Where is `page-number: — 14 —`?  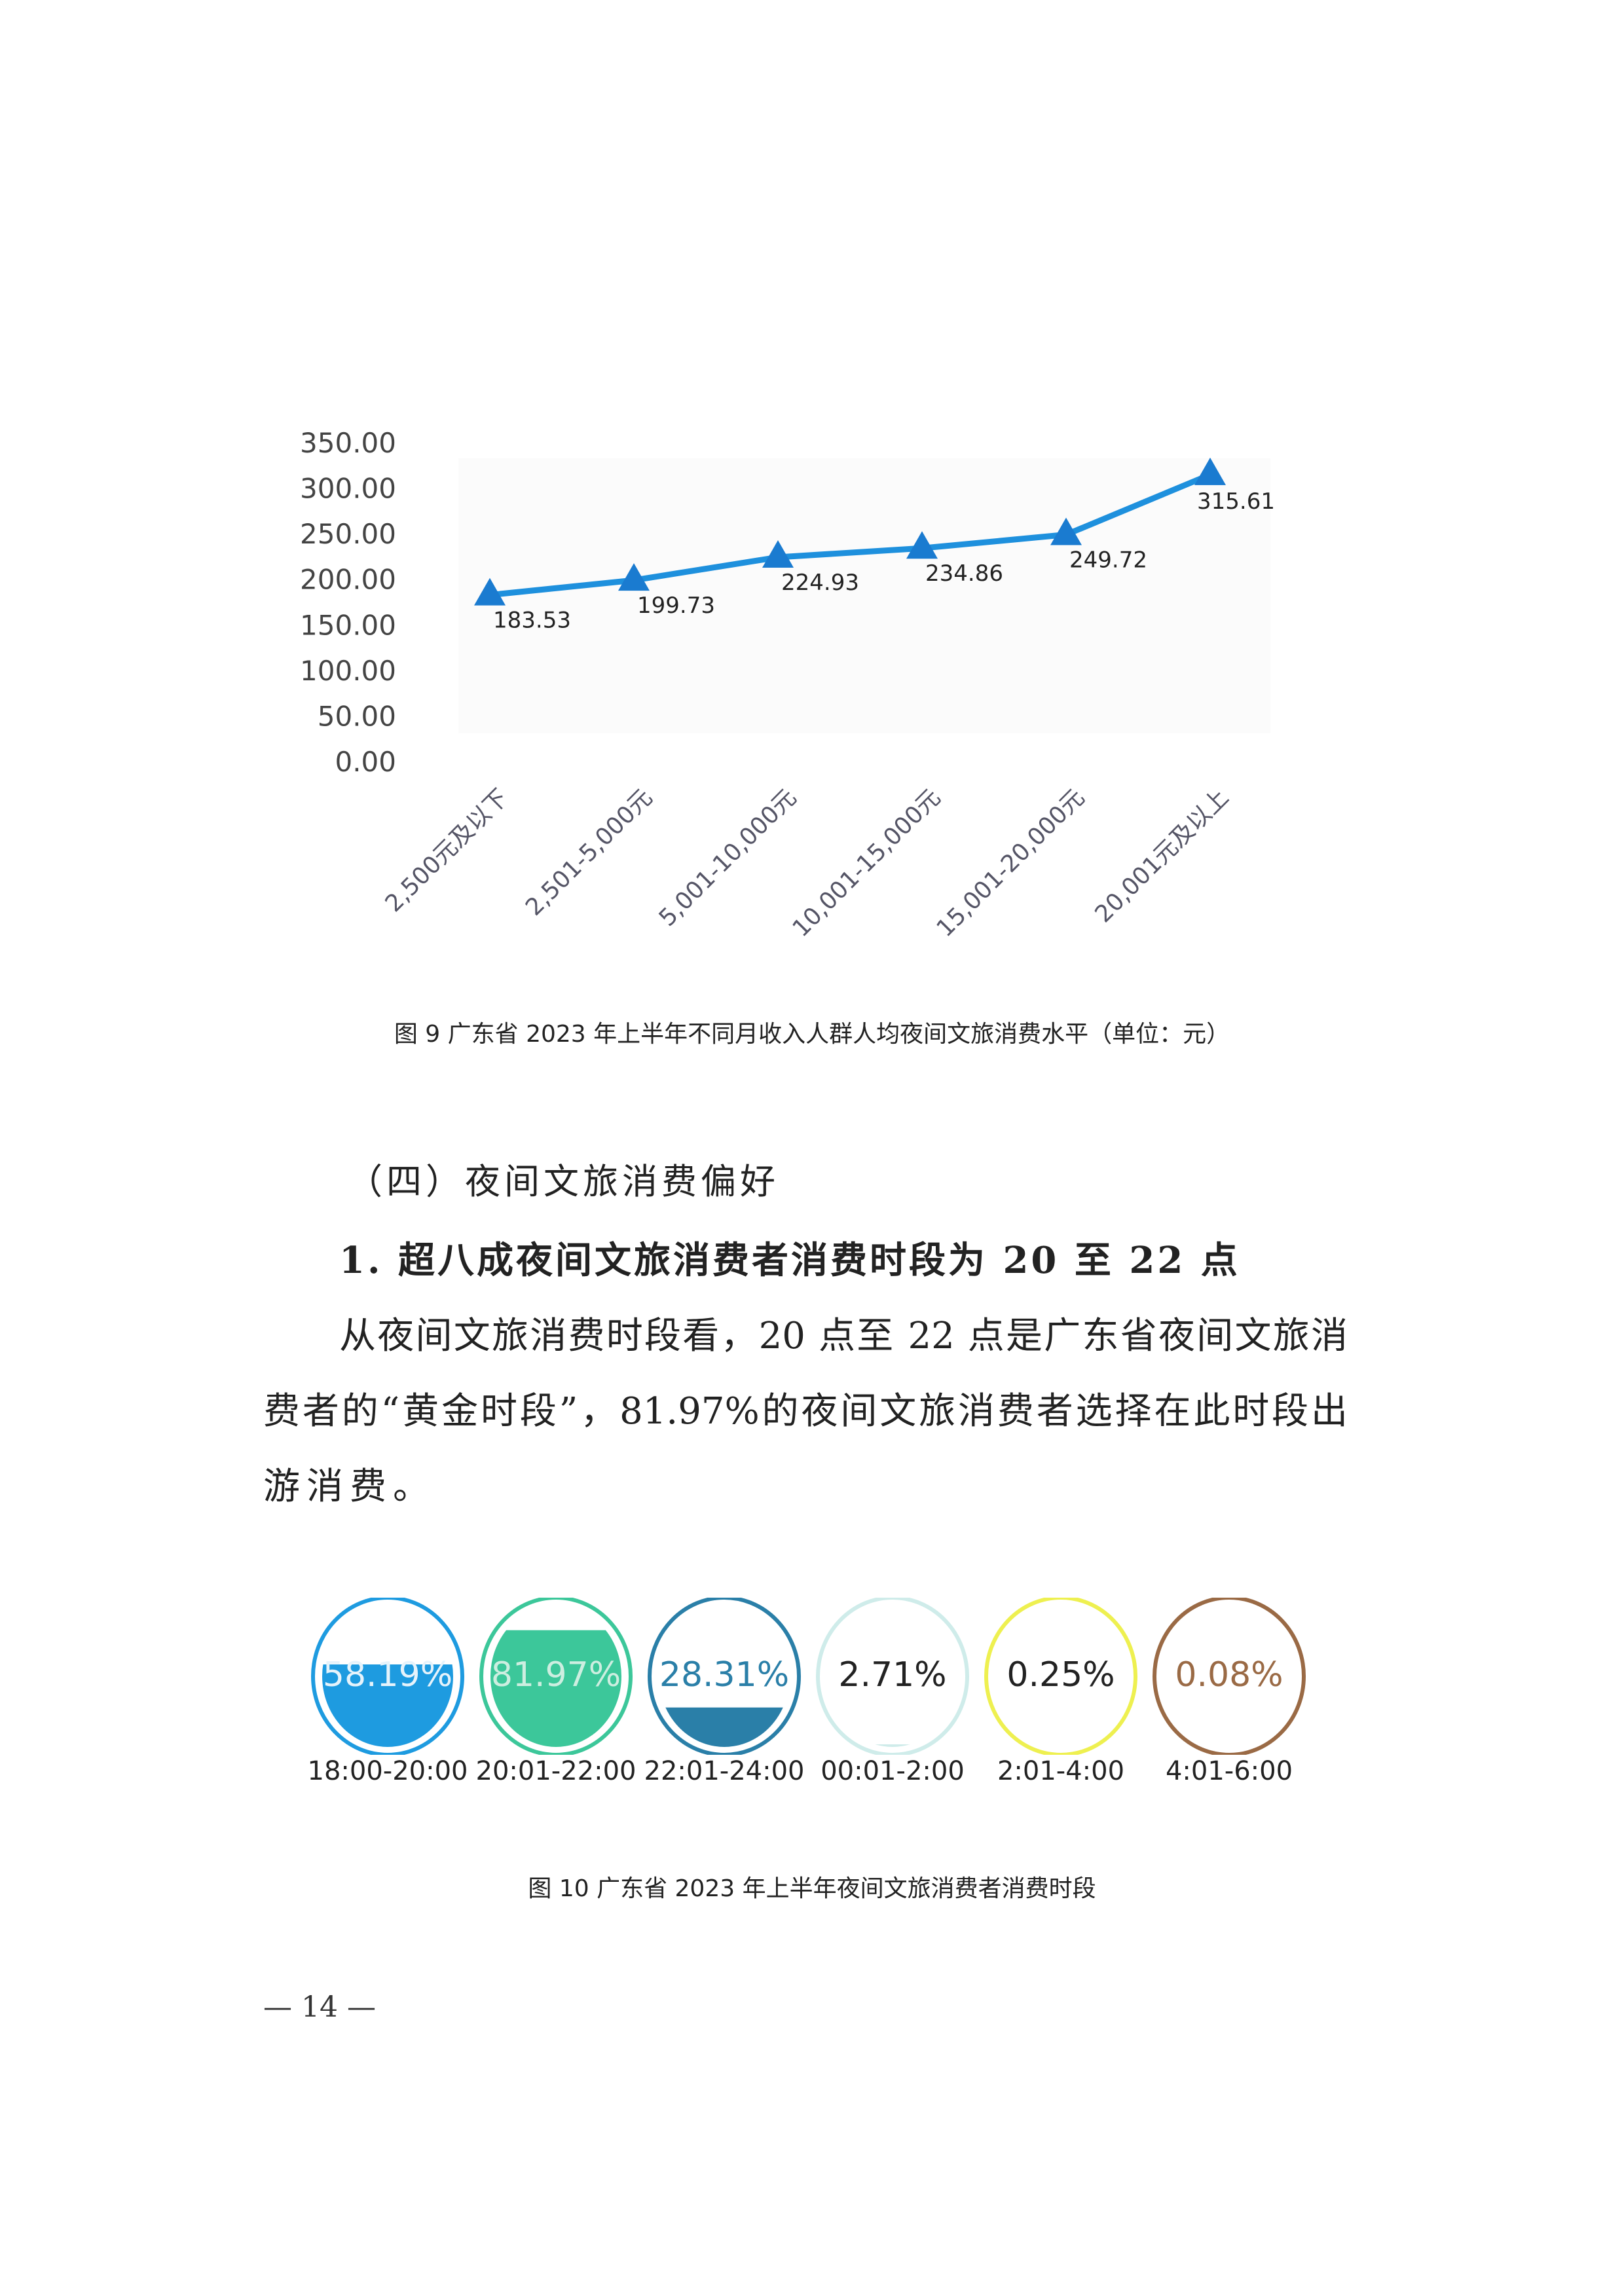
page-number: — 14 — is located at coordinates (319, 2007).